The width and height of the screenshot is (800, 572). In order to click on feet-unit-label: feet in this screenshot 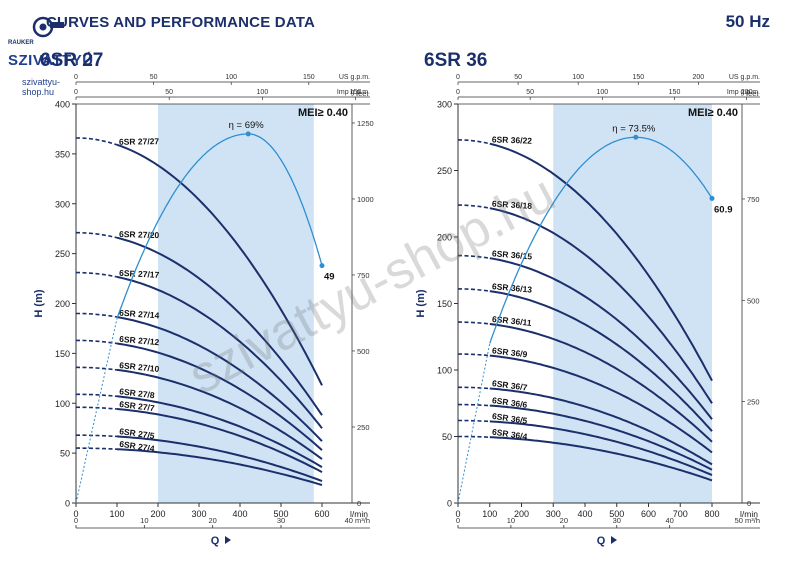, I will do `click(752, 93)`.